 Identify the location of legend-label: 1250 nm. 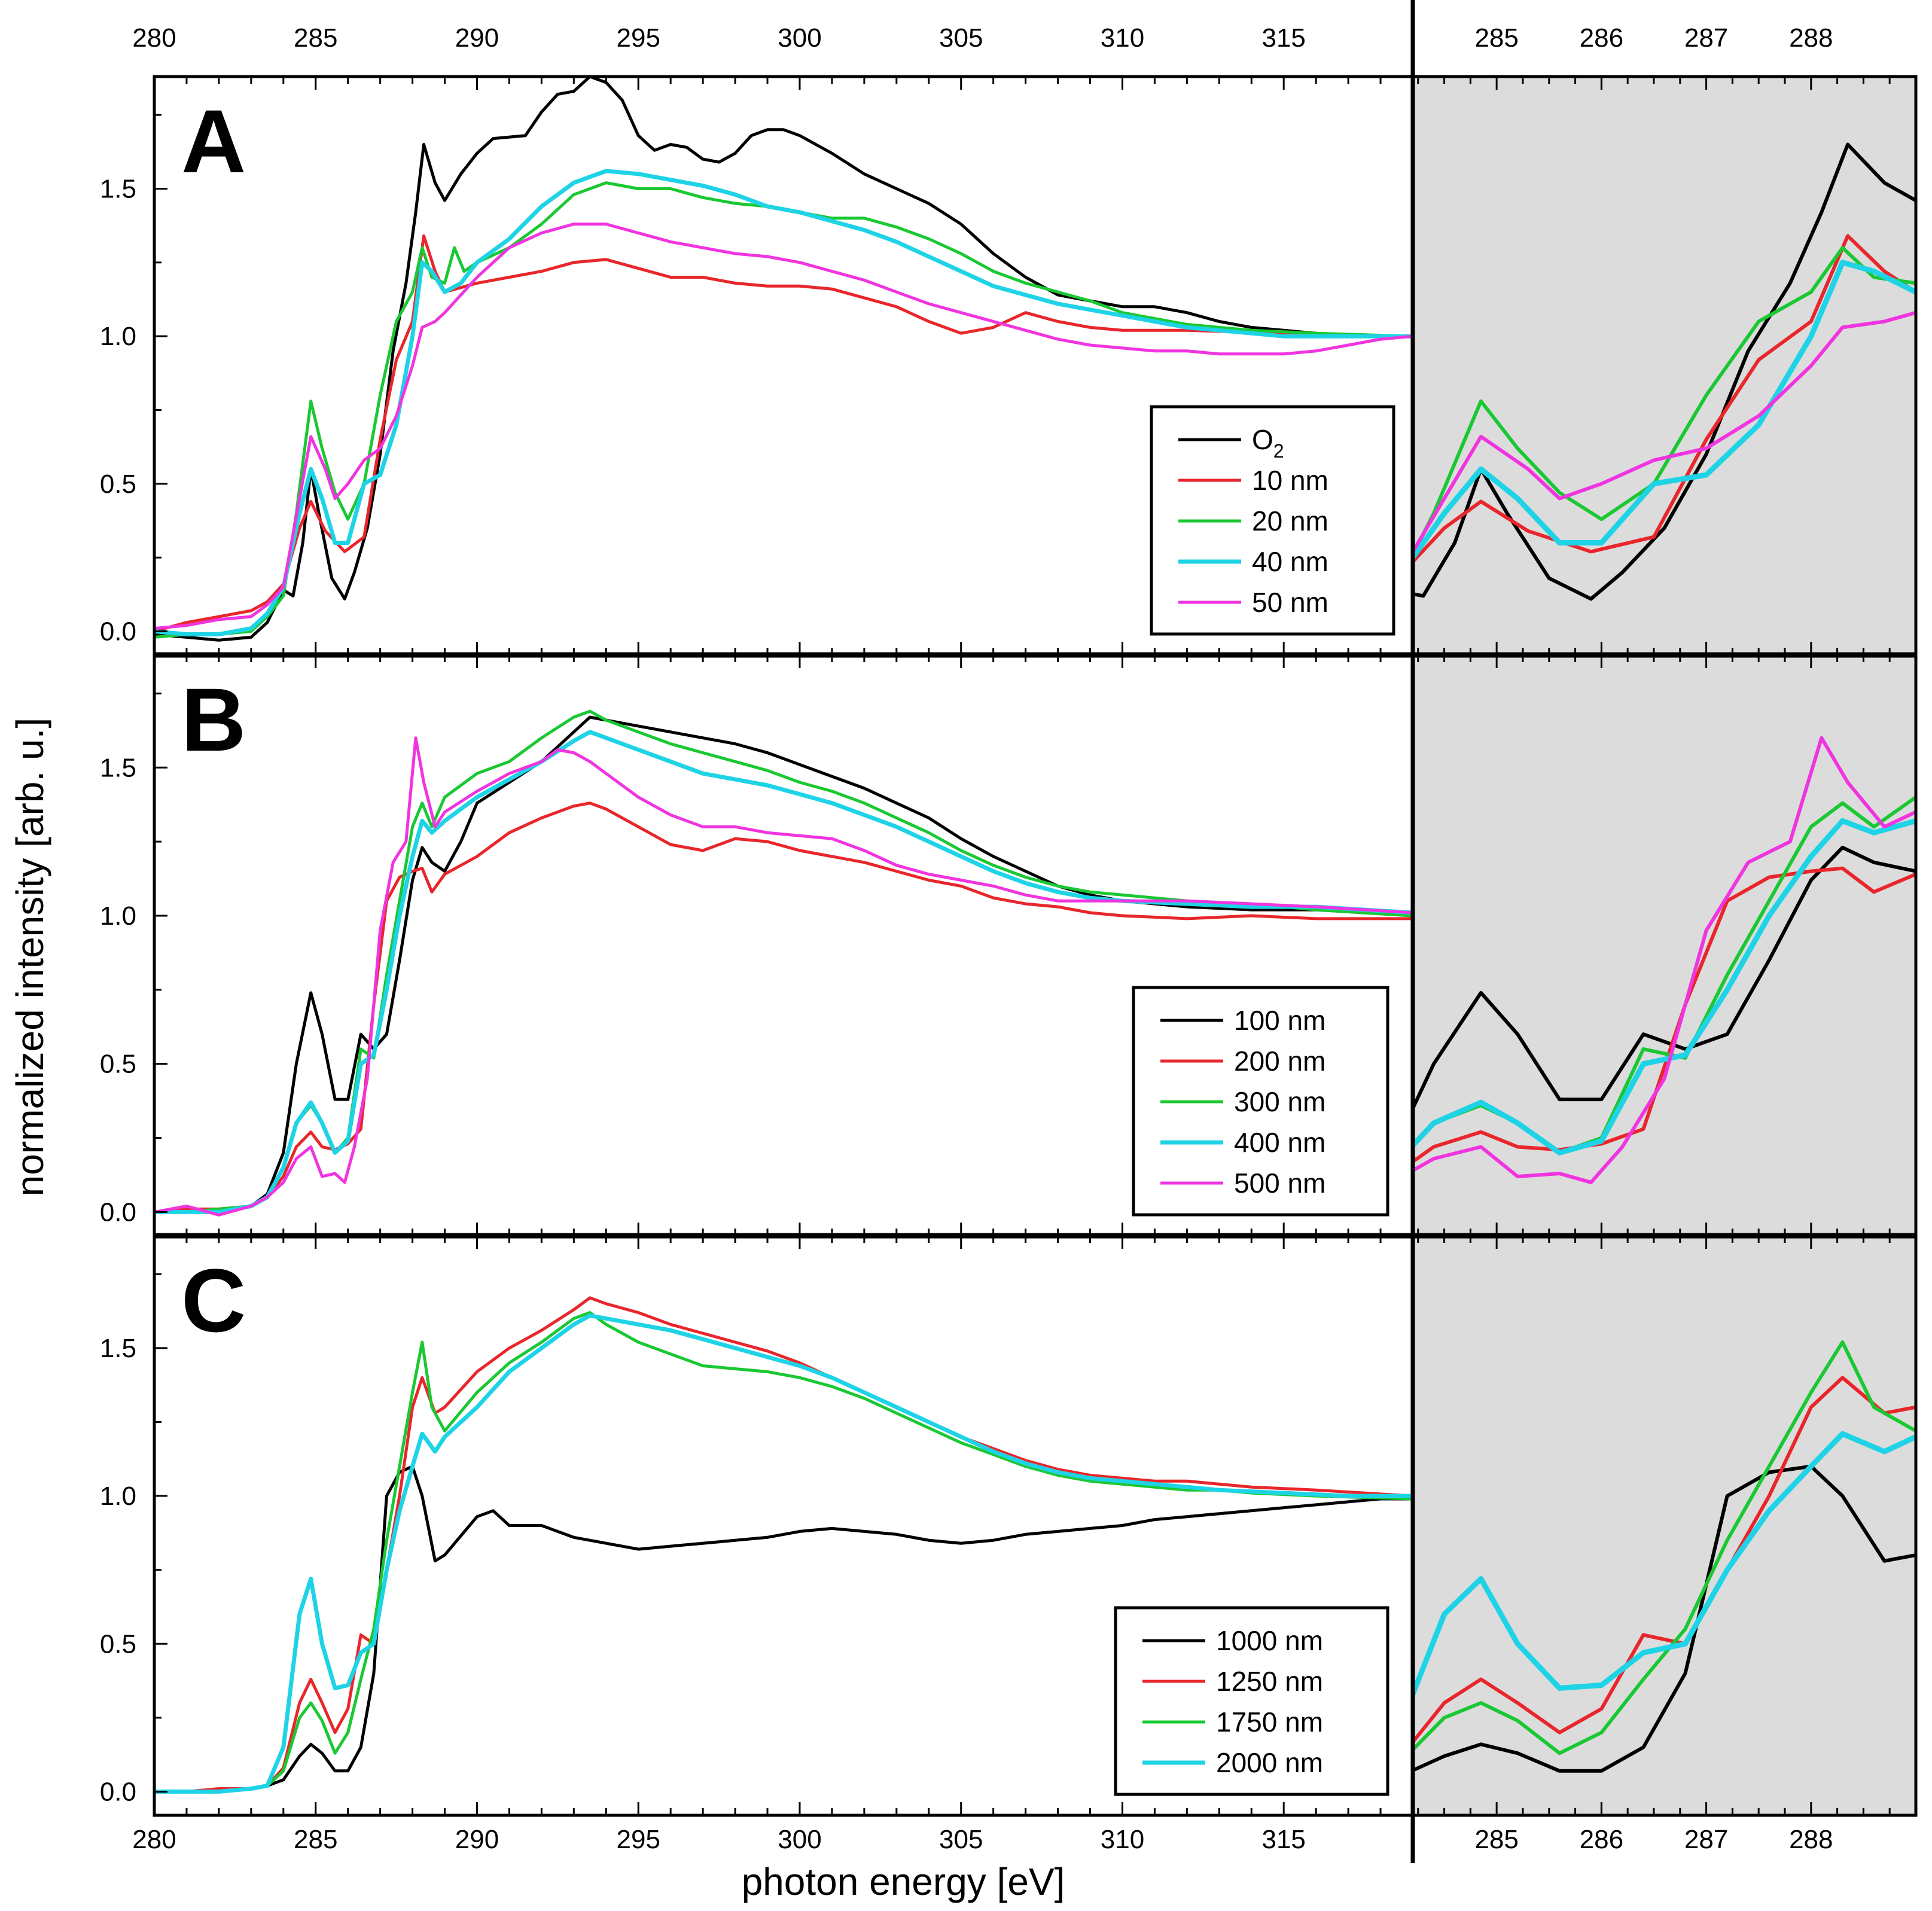
(1269, 1681).